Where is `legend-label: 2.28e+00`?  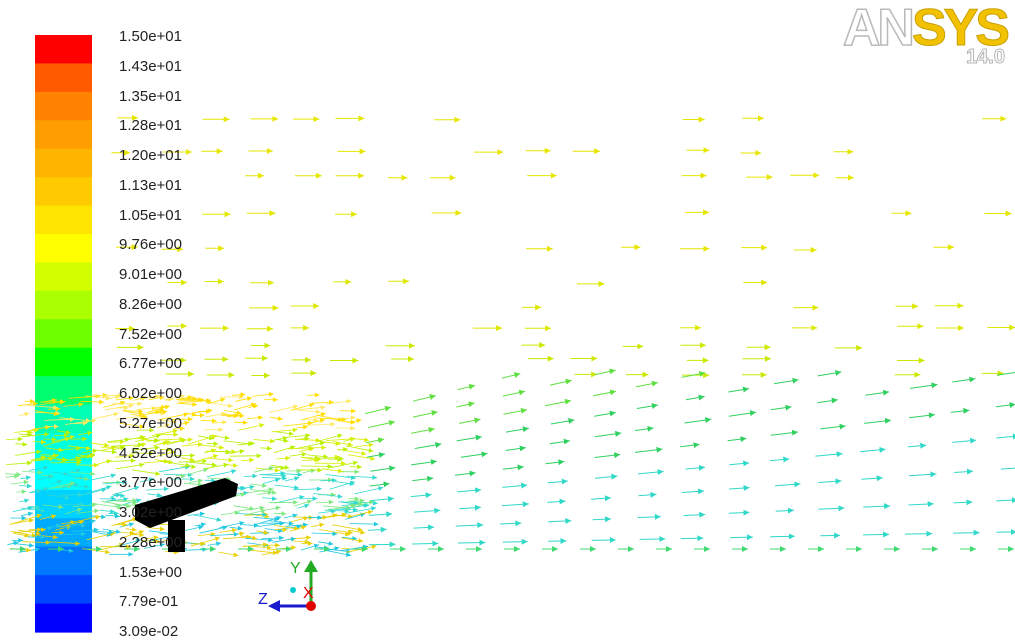
legend-label: 2.28e+00 is located at coordinates (150, 542).